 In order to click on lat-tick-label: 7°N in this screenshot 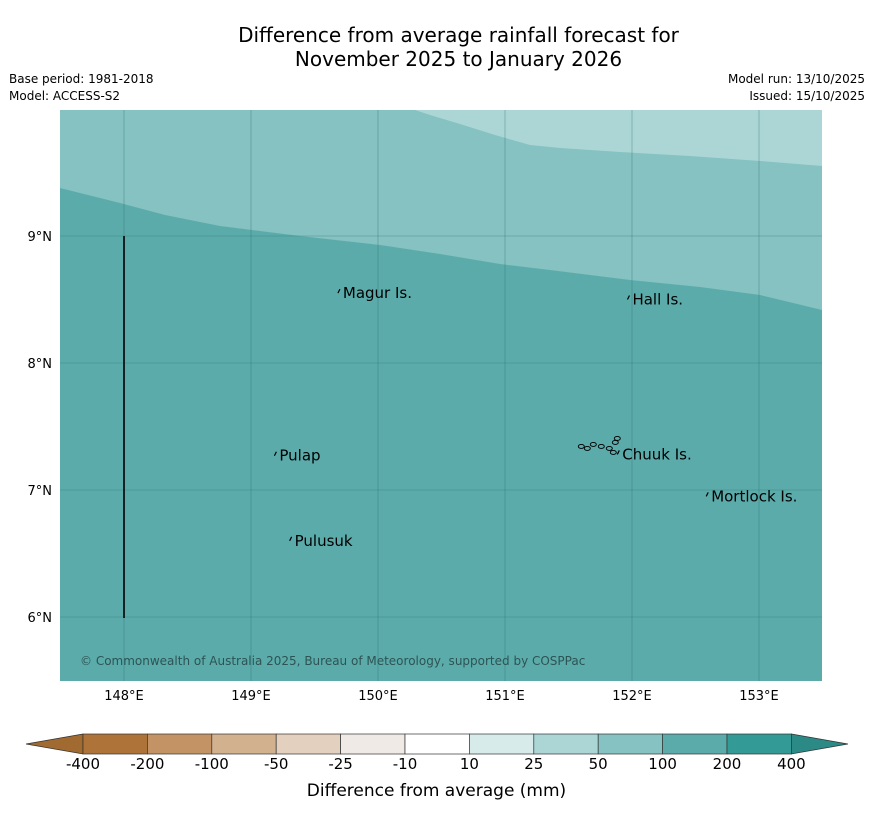, I will do `click(40, 491)`.